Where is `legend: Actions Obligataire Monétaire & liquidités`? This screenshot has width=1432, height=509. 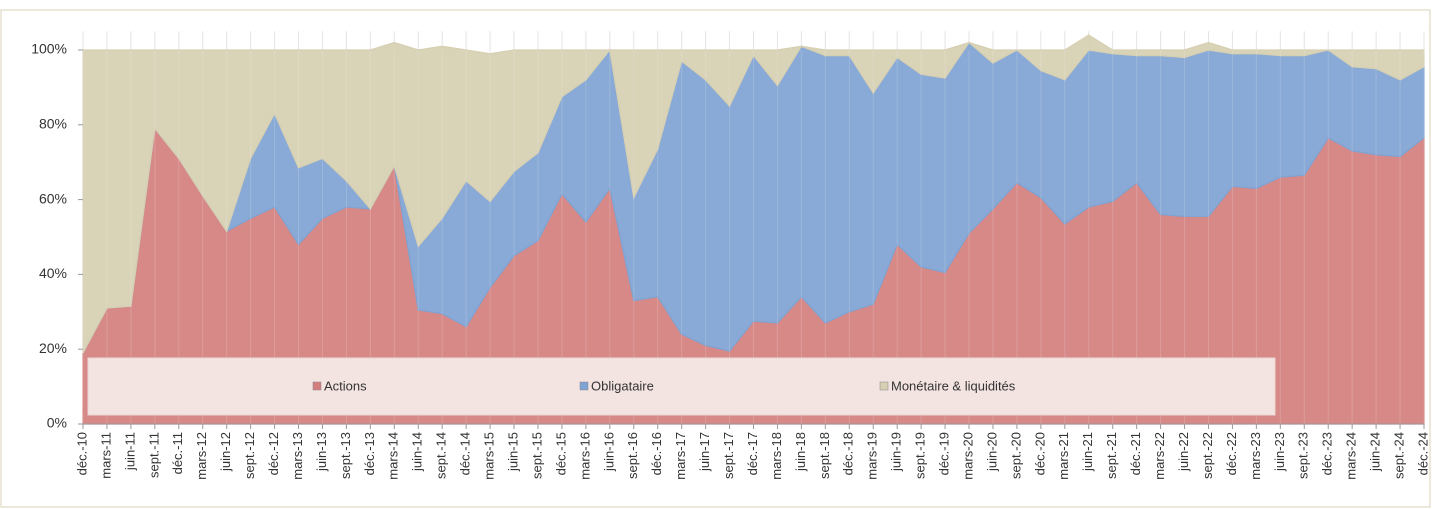 legend: Actions Obligataire Monétaire & liquidités is located at coordinates (681, 386).